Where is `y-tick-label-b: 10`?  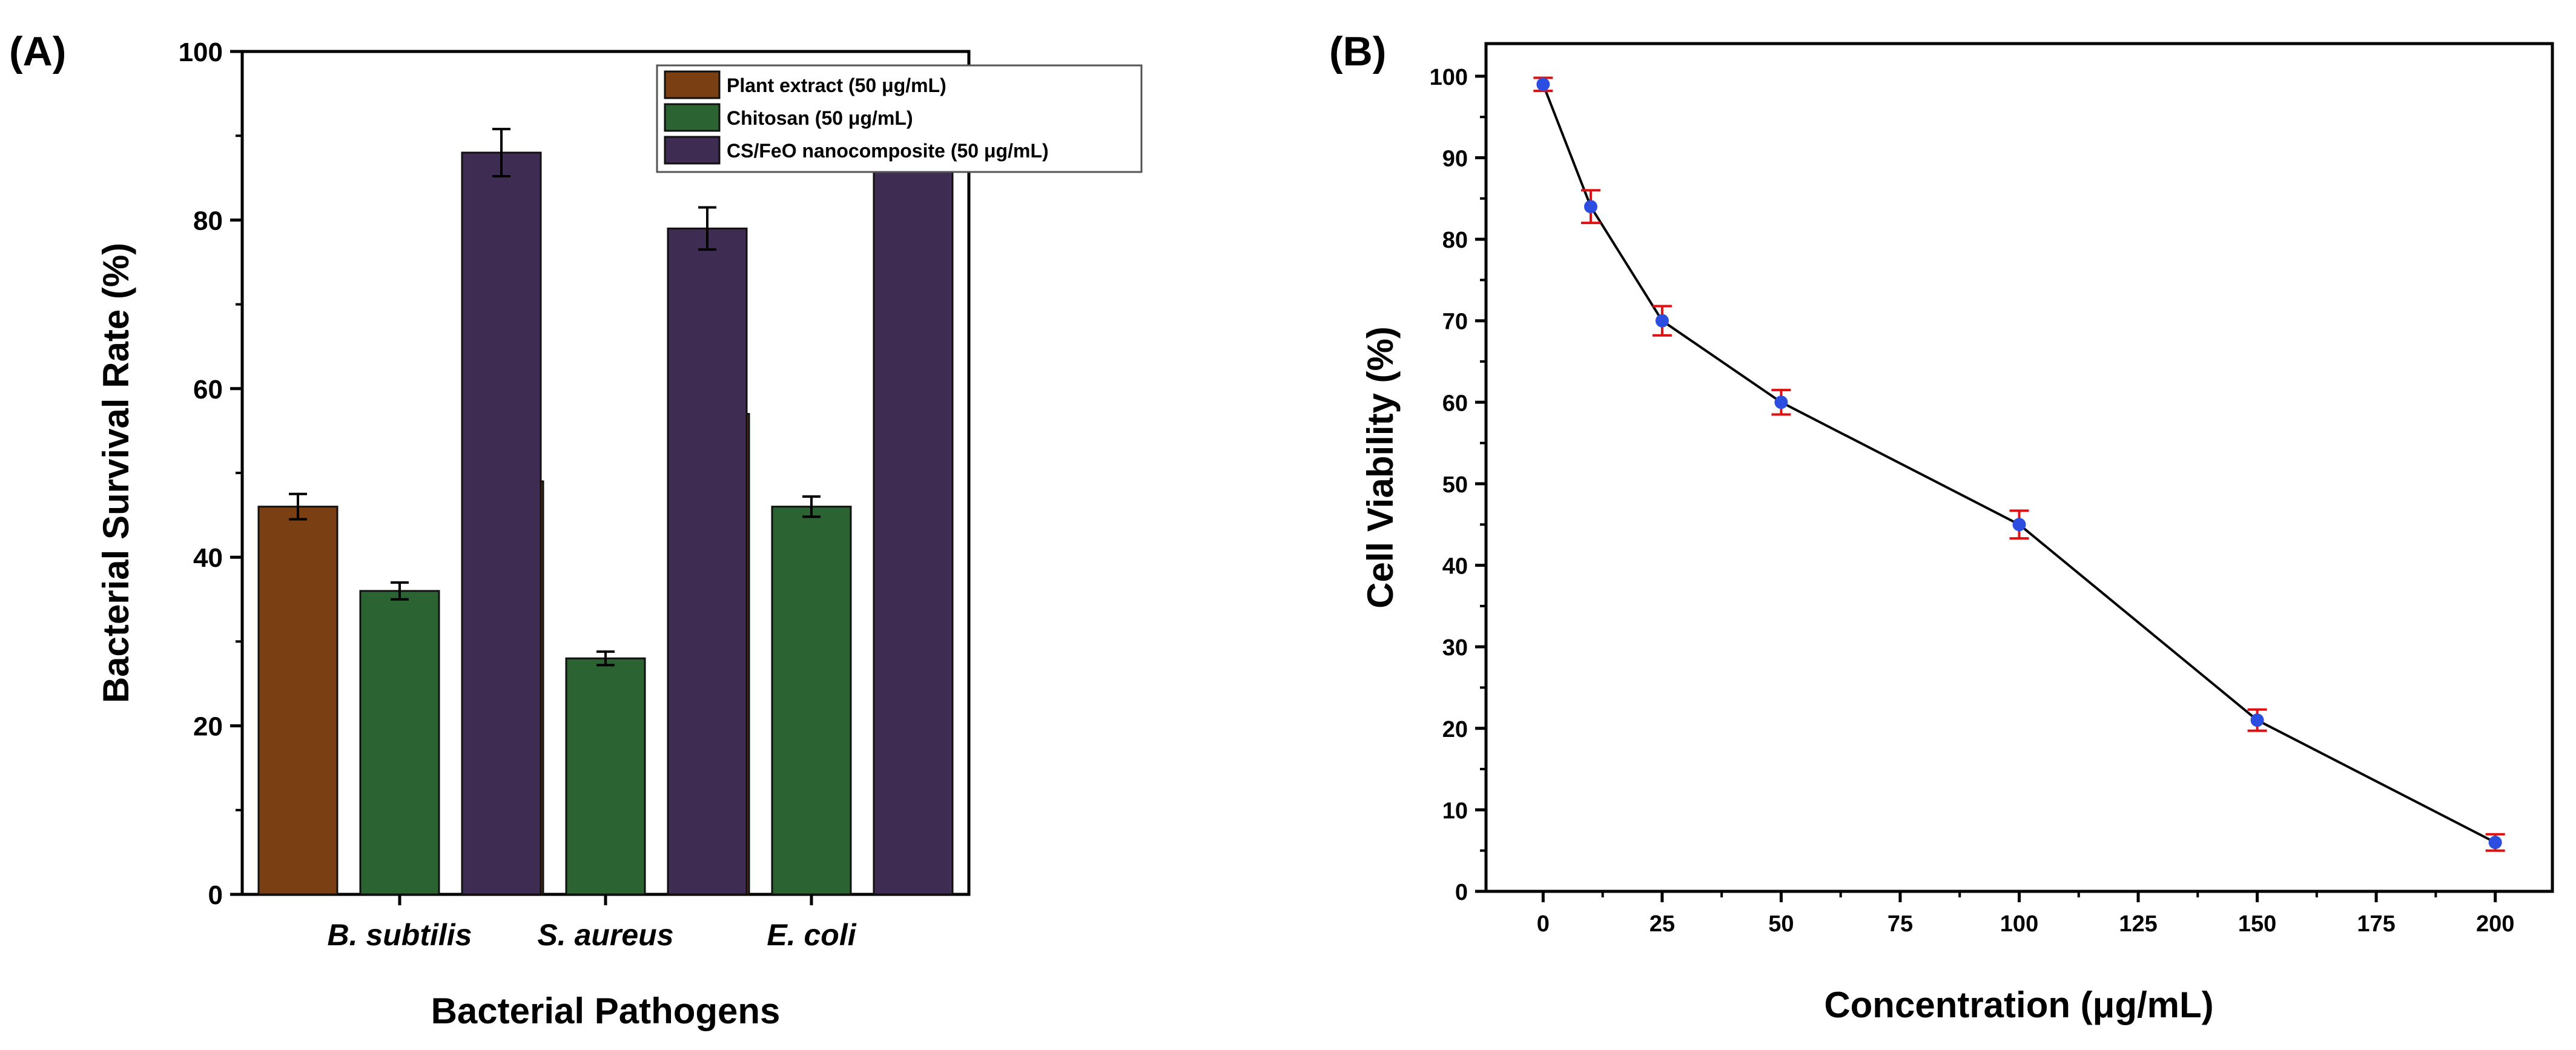
y-tick-label-b: 10 is located at coordinates (1455, 811).